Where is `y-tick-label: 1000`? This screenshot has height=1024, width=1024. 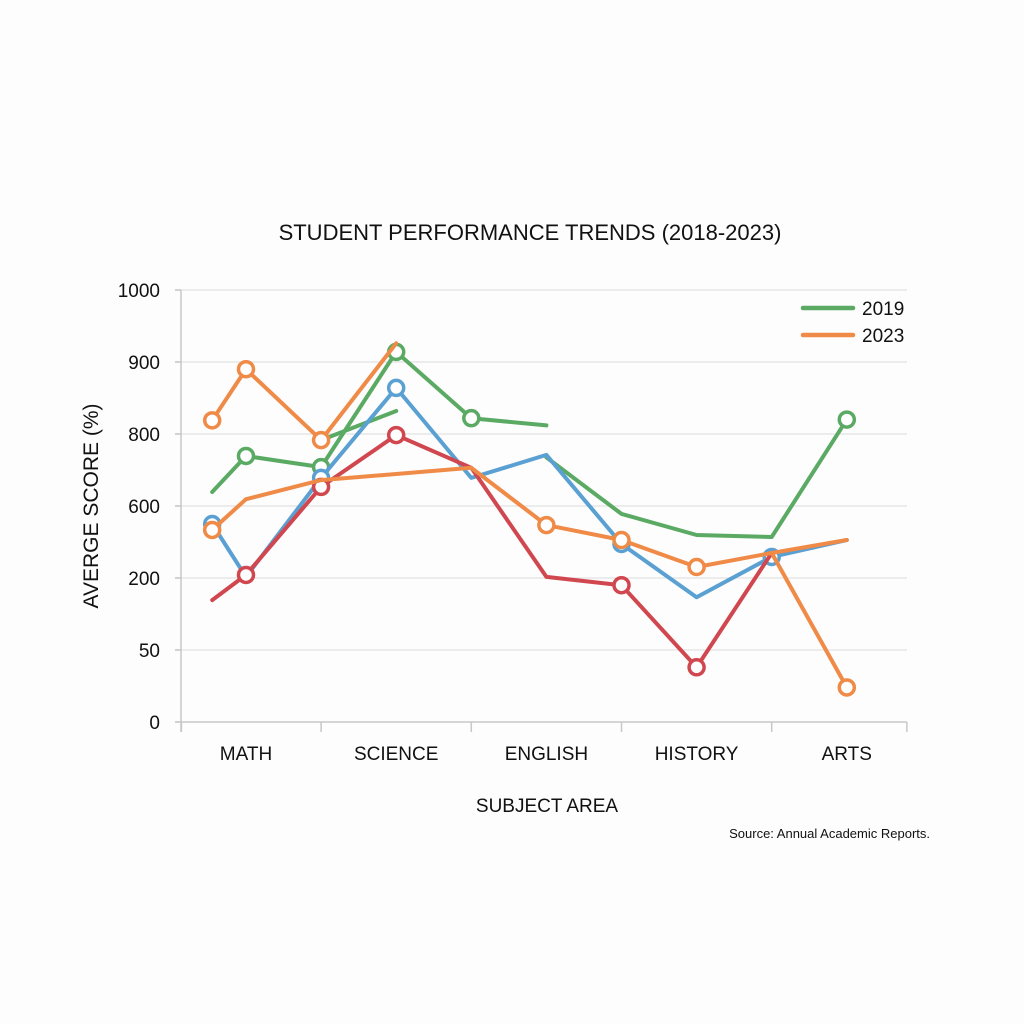 y-tick-label: 1000 is located at coordinates (139, 291).